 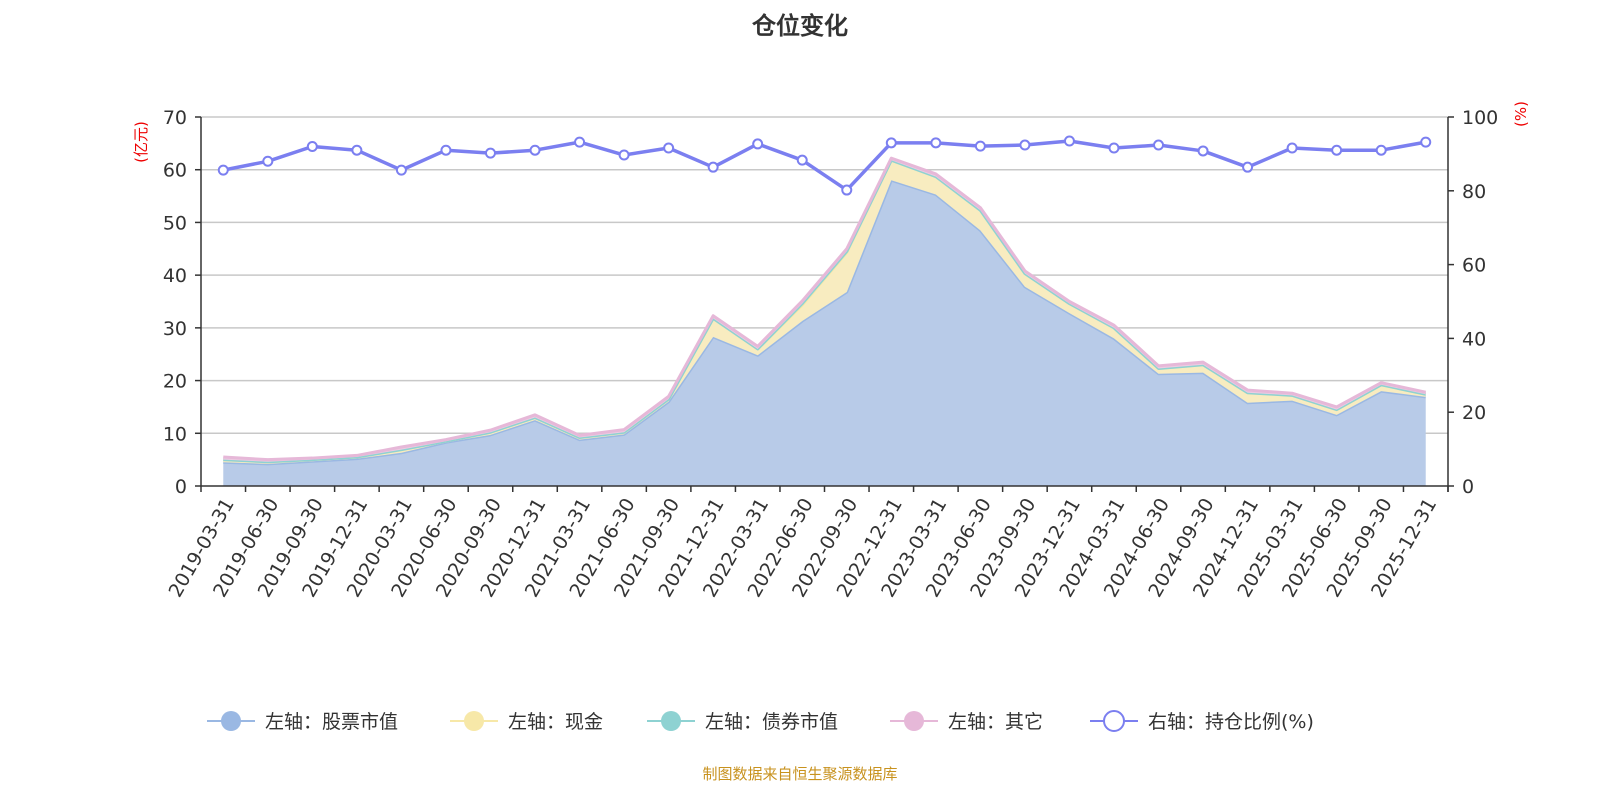 What do you see at coordinates (175, 329) in the screenshot?
I see `y-left-tick-label: 30` at bounding box center [175, 329].